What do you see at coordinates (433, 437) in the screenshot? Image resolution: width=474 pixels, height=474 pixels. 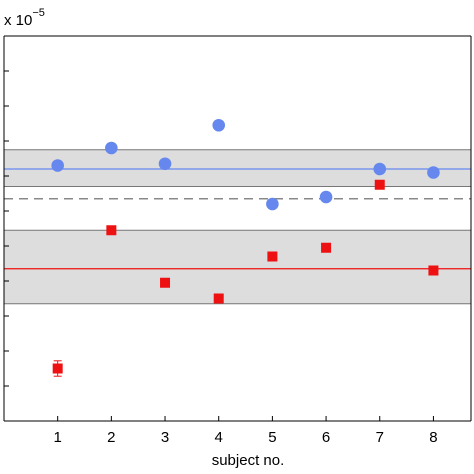 I see `x-tick-label: 8` at bounding box center [433, 437].